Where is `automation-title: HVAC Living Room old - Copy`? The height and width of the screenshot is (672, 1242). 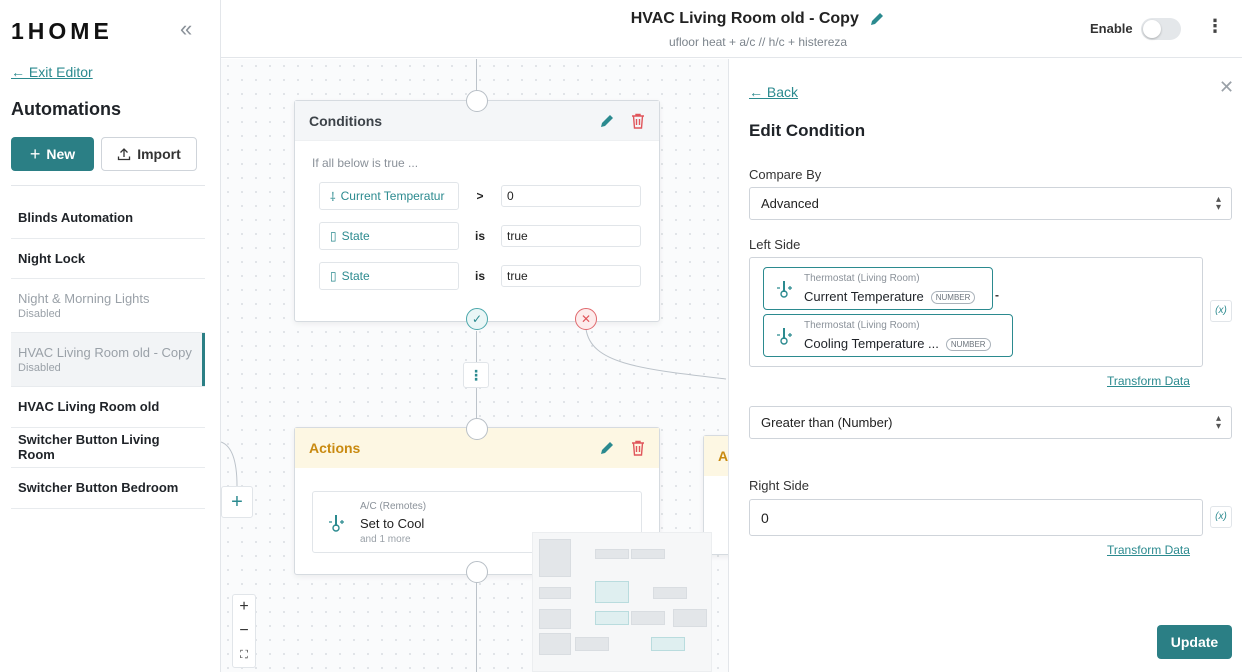 automation-title: HVAC Living Room old - Copy is located at coordinates (731, 19).